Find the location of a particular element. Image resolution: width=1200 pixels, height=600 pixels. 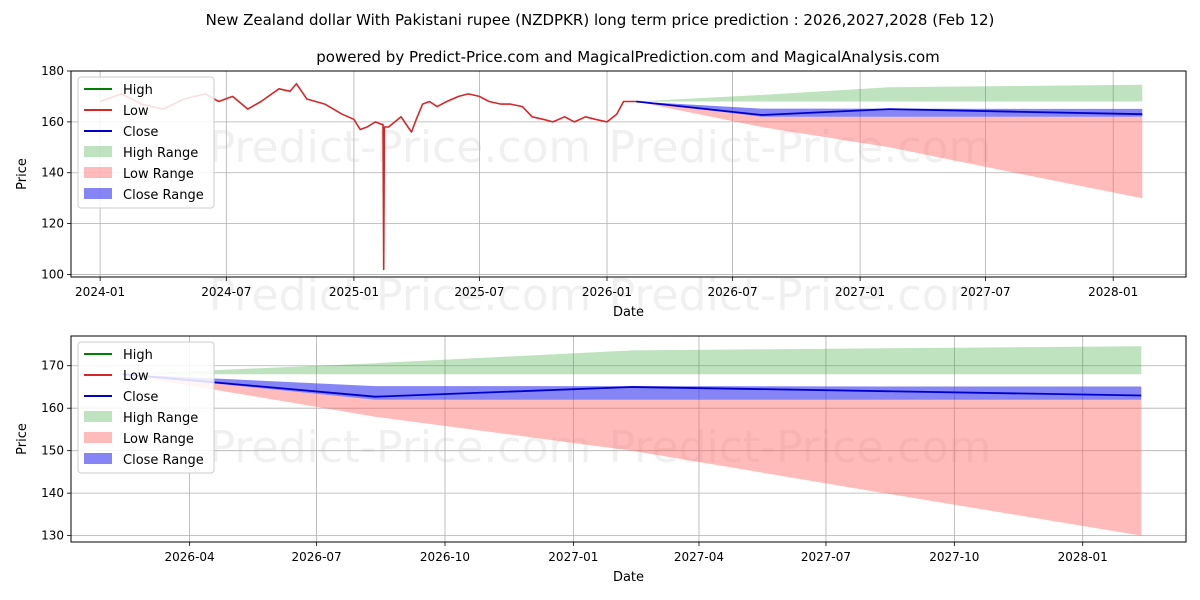

y-tick-label-170: 170 is located at coordinates (52, 366).